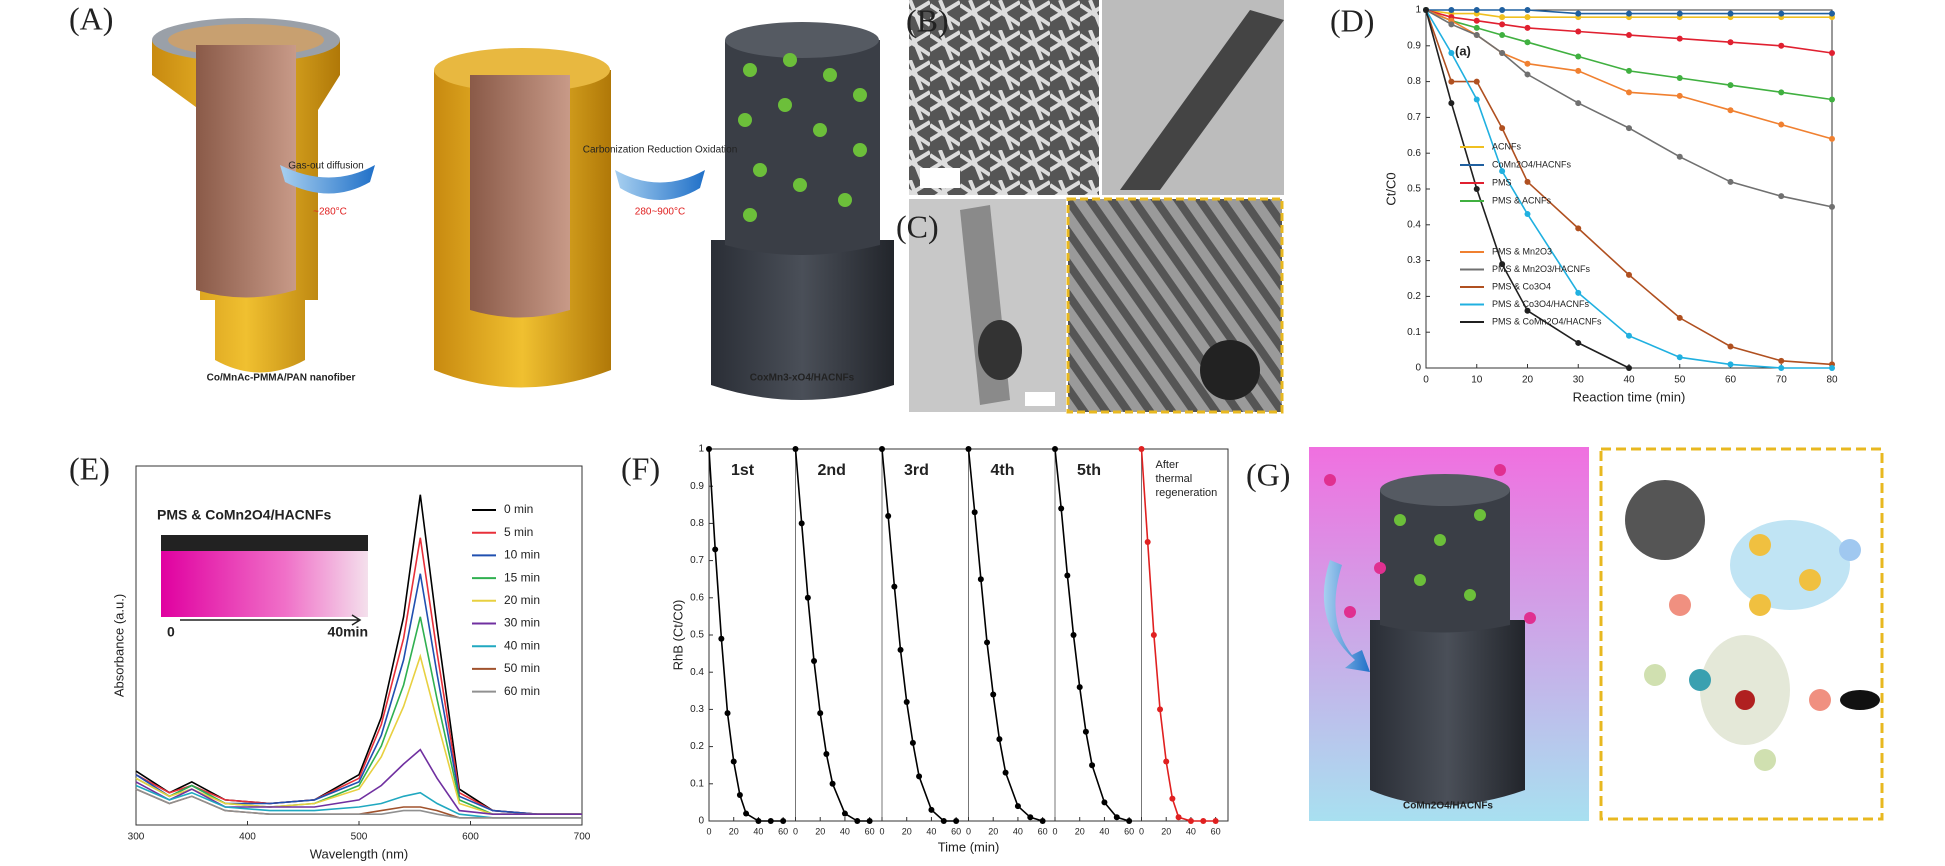 The height and width of the screenshot is (866, 1945). Describe the element at coordinates (264, 543) in the screenshot. I see `vial-caps` at that location.